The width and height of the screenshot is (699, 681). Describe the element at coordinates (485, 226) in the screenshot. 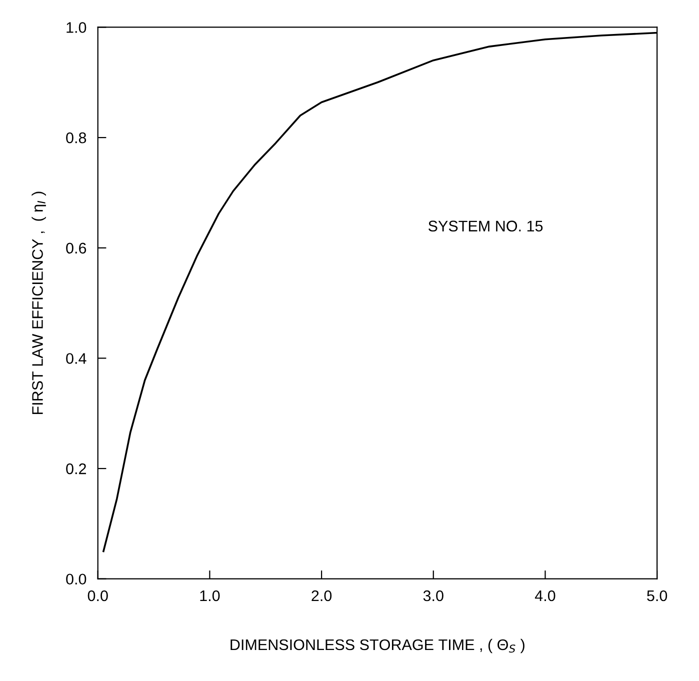

I see `annotation: SYSTEM NO. 15` at that location.